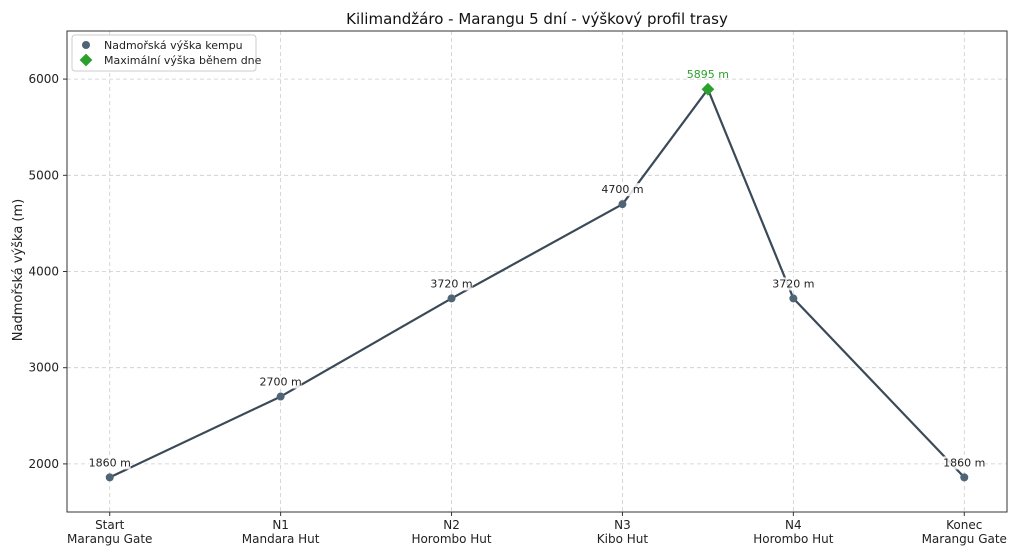 The height and width of the screenshot is (557, 1024). I want to click on x-tick-label: Konec, so click(964, 525).